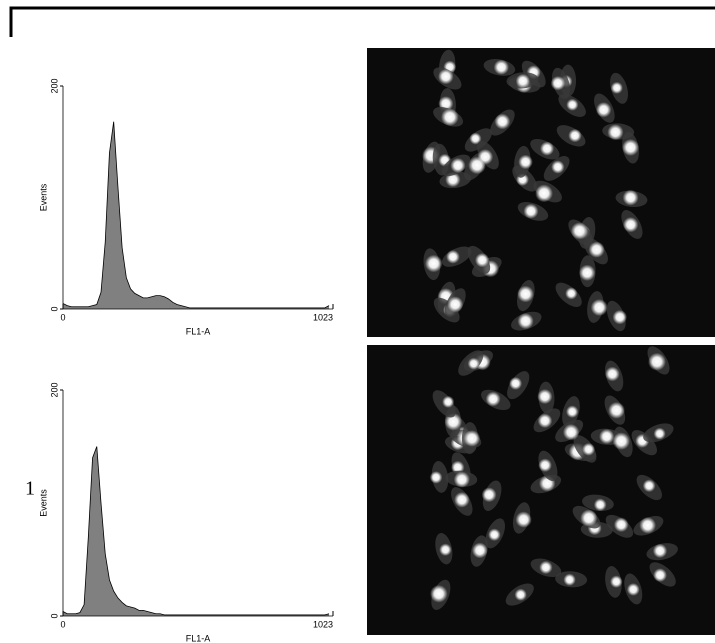 The image size is (715, 643). Describe the element at coordinates (30, 489) in the screenshot. I see `fragment-label: 1` at that location.